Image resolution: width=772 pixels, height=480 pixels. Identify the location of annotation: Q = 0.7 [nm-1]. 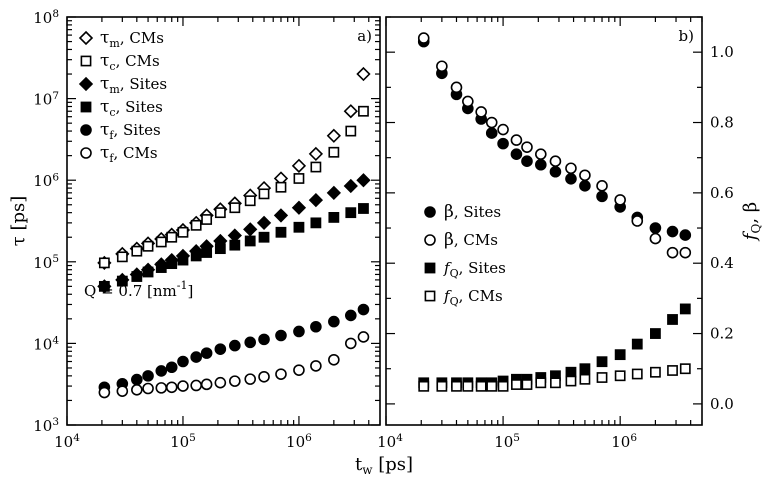
(138, 289).